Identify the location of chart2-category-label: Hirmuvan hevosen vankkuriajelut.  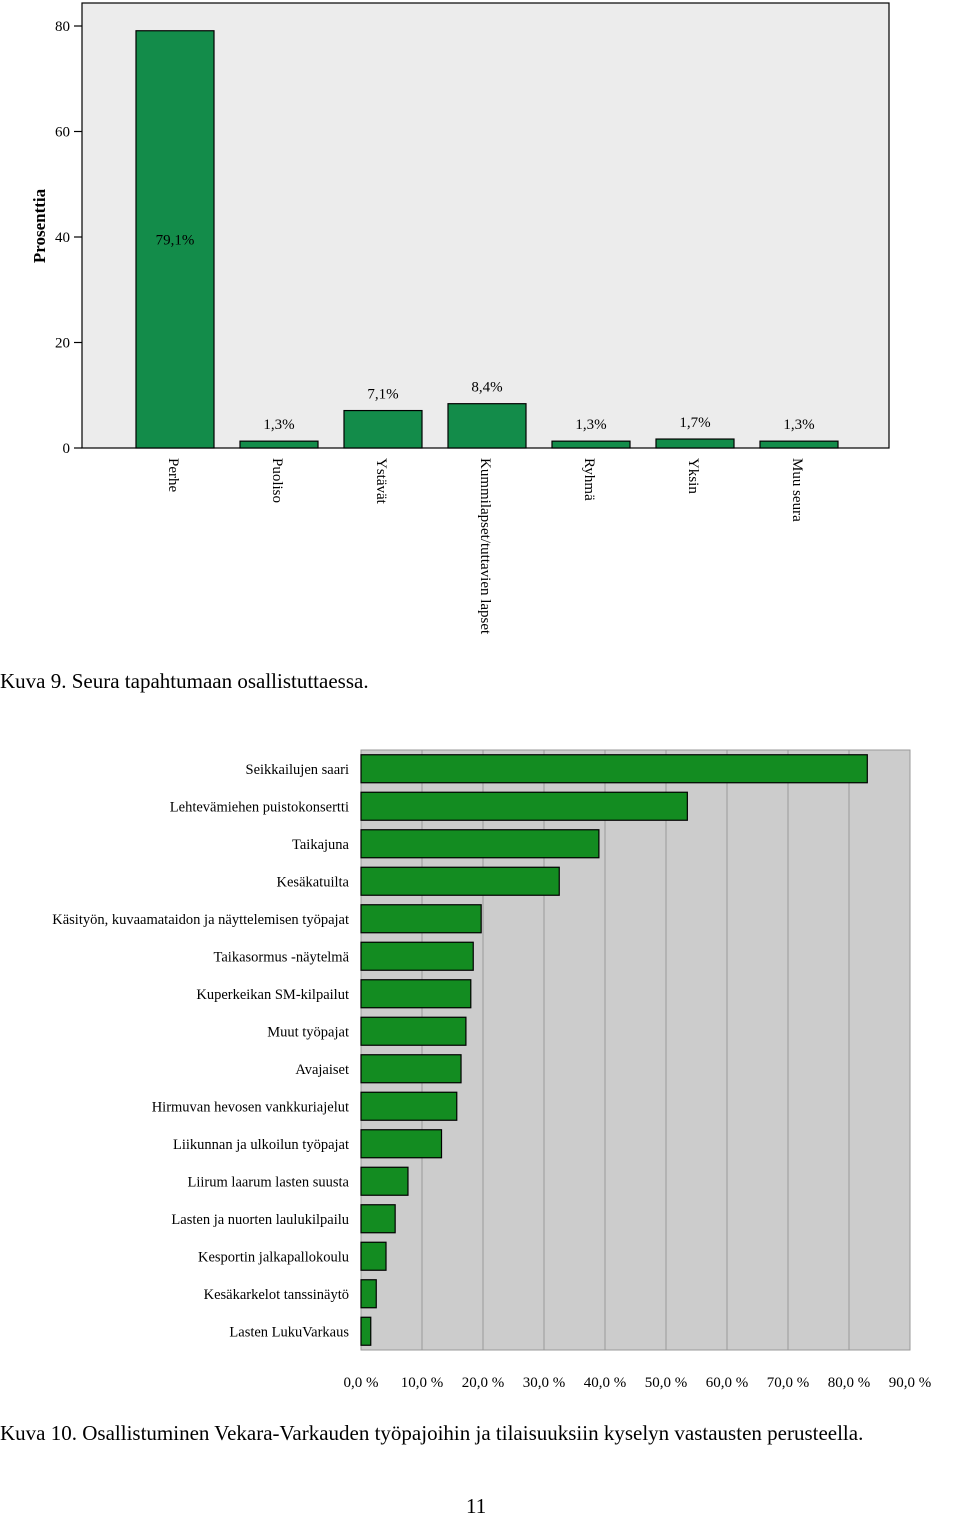
(250, 1107).